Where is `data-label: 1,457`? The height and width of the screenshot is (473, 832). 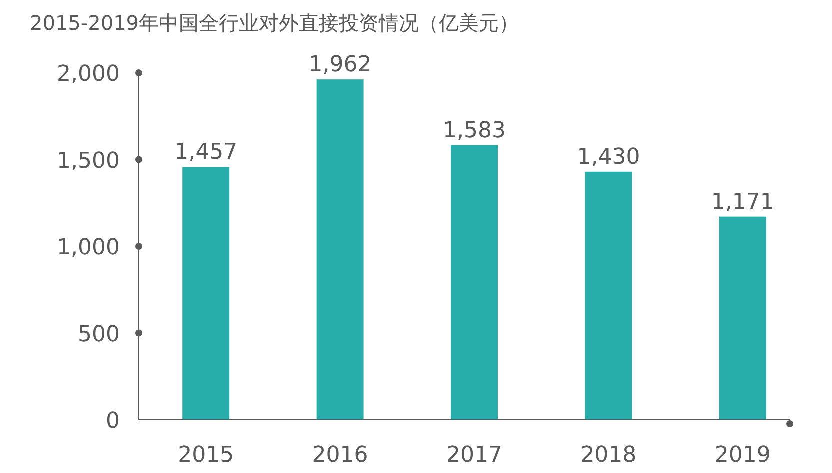
data-label: 1,457 is located at coordinates (206, 153).